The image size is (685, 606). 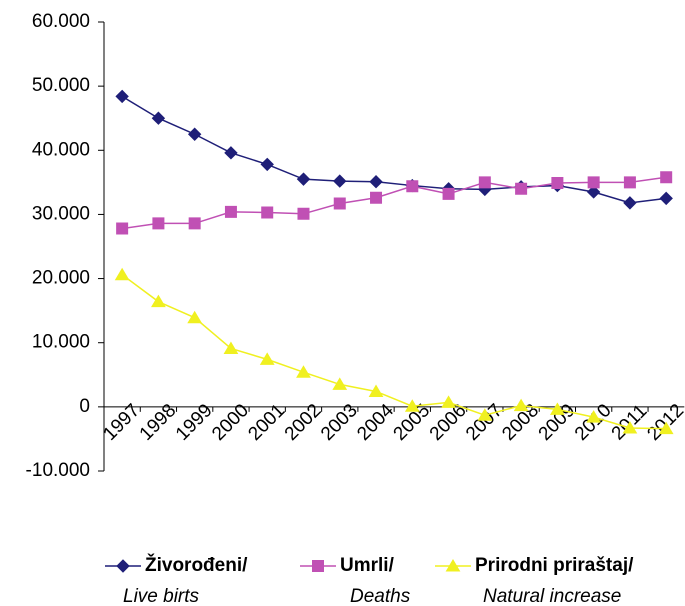 What do you see at coordinates (554, 565) in the screenshot?
I see `legend-label: Prirodni priraštaj/` at bounding box center [554, 565].